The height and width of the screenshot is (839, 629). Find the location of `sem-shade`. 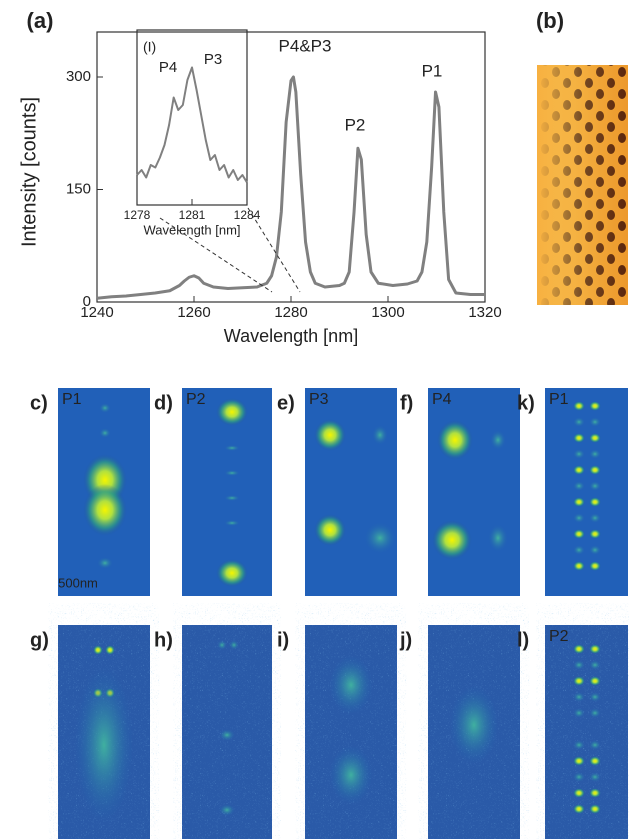

sem-shade is located at coordinates (582, 185).